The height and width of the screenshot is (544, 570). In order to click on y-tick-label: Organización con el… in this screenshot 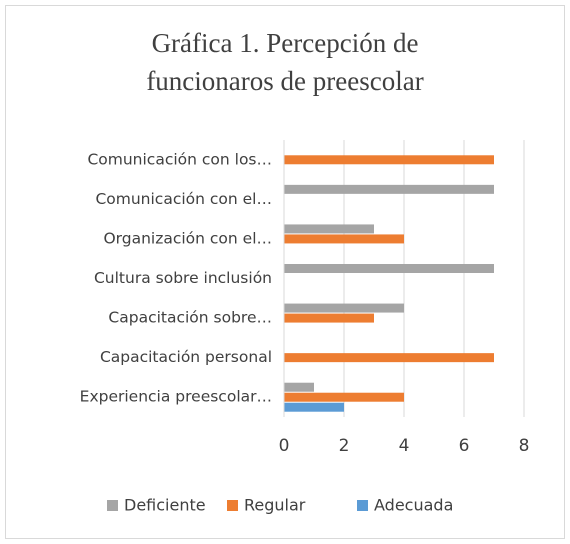, I will do `click(187, 238)`.